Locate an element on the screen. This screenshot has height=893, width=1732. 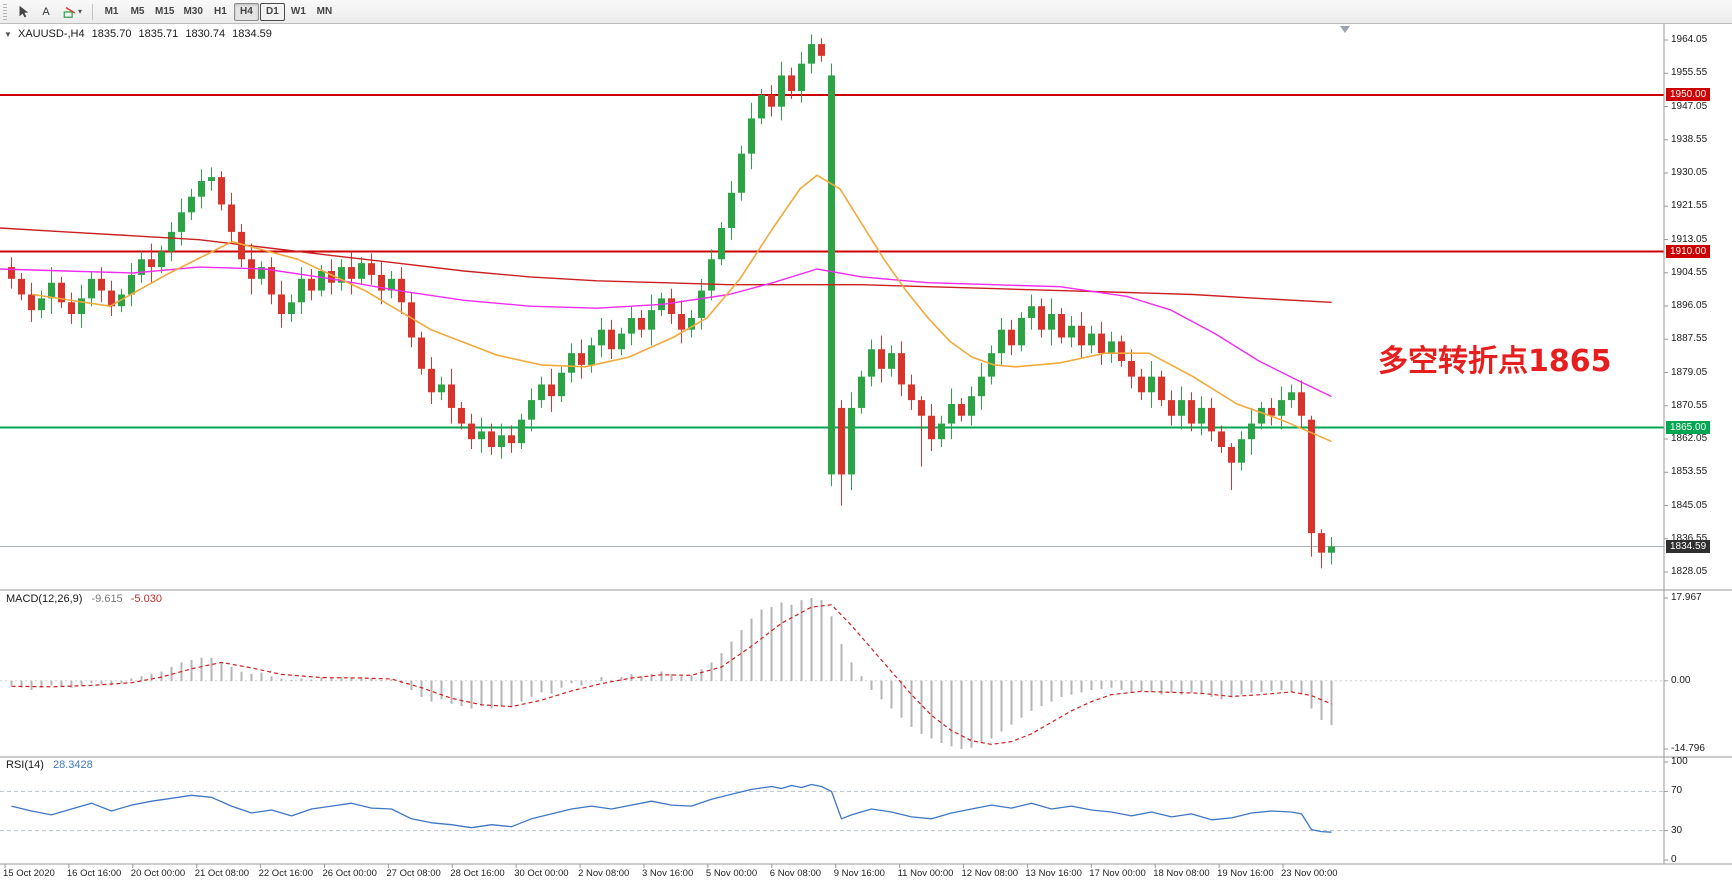
timeframe-button-W1: W1 is located at coordinates (298, 11).